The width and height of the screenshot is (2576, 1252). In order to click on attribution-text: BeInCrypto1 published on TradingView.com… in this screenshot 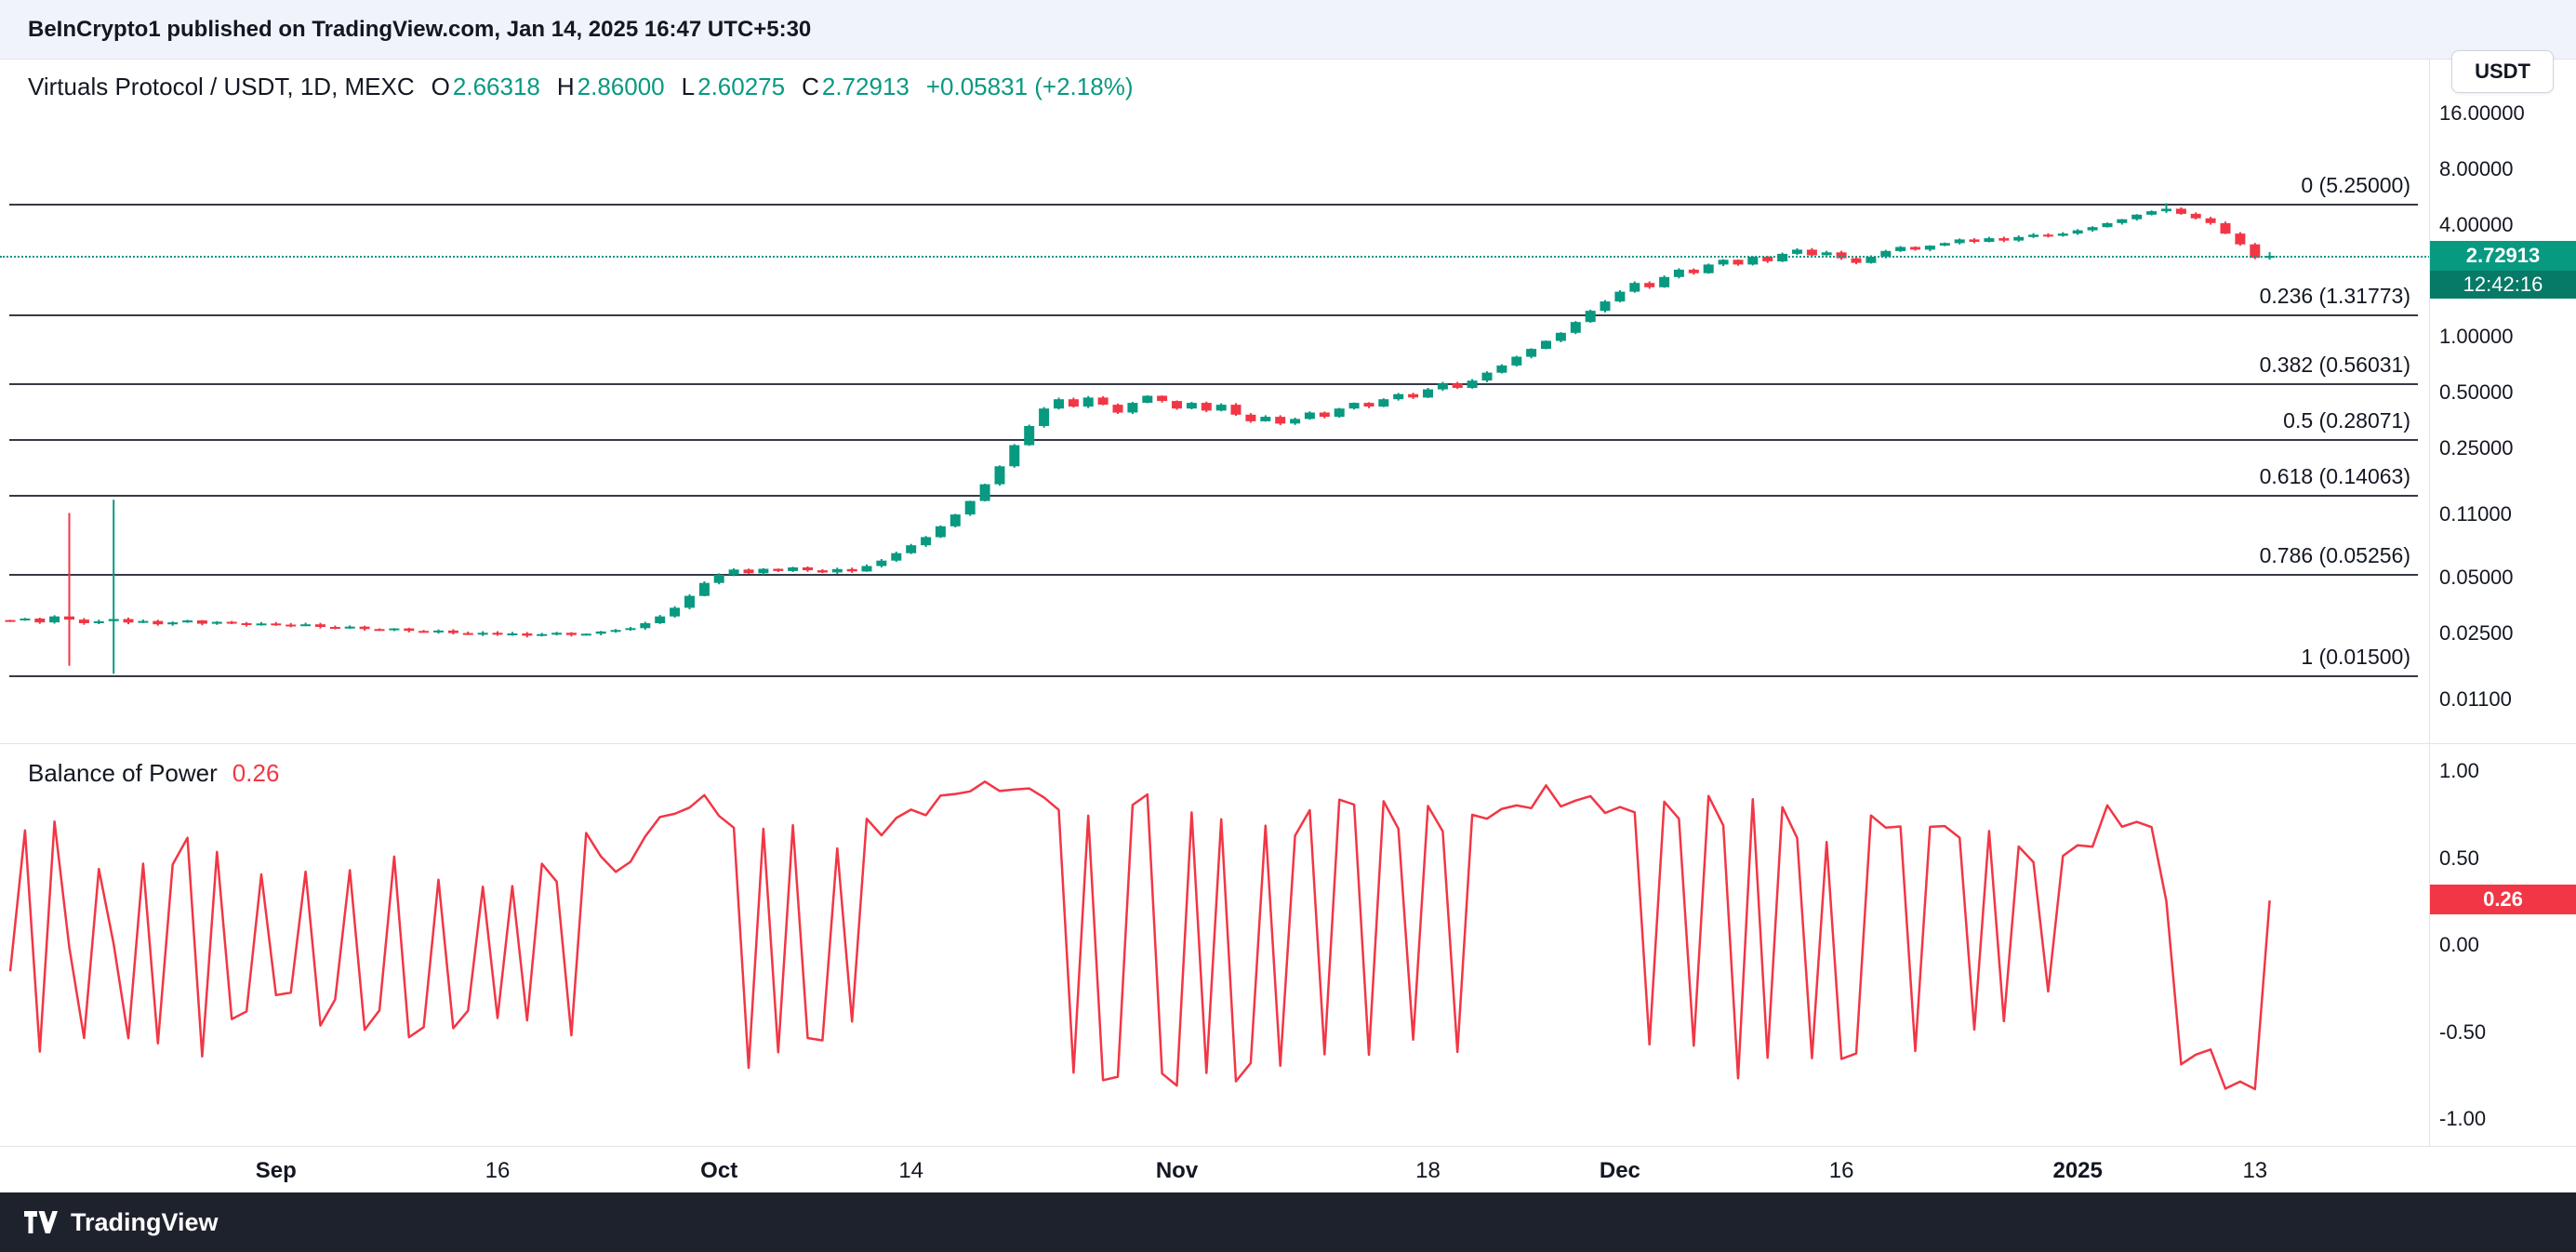, I will do `click(420, 29)`.